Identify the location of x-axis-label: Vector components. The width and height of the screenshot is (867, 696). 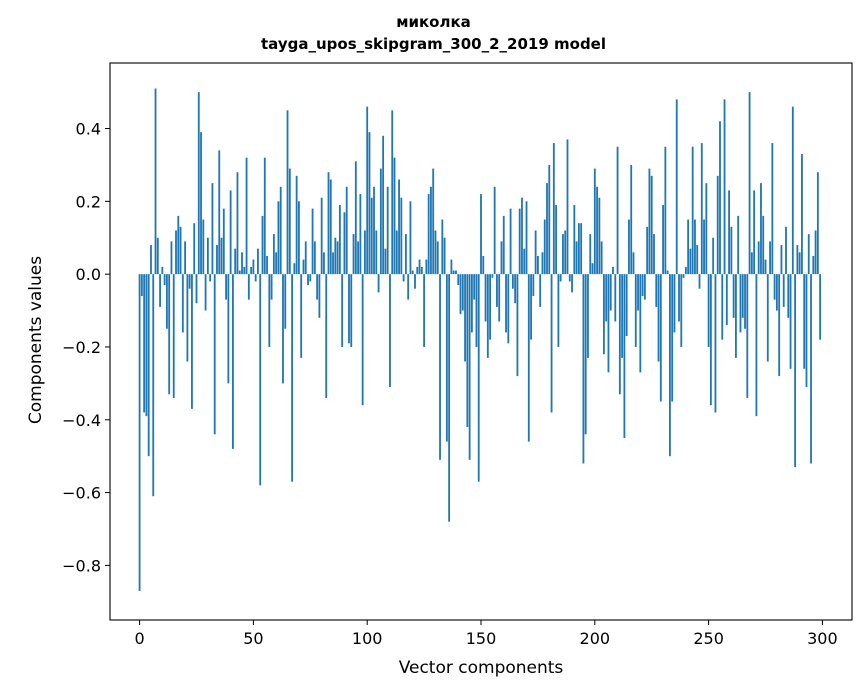
(481, 668).